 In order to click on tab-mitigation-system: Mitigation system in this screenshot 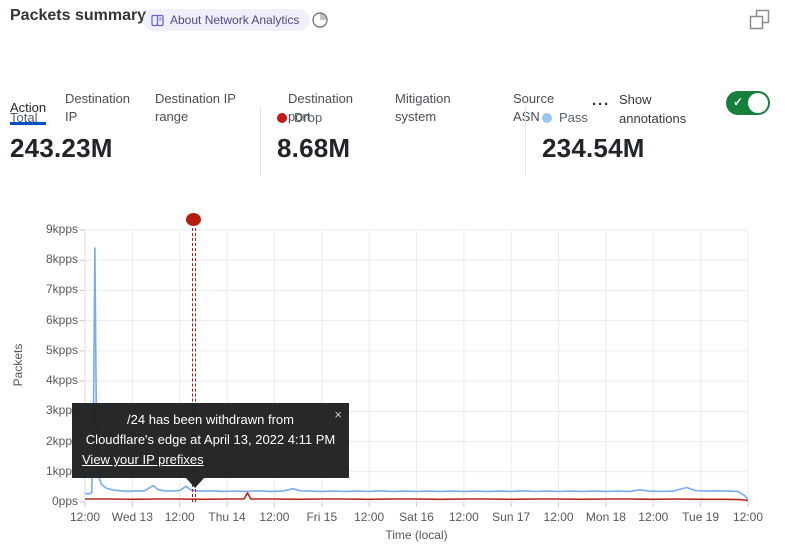, I will do `click(437, 108)`.